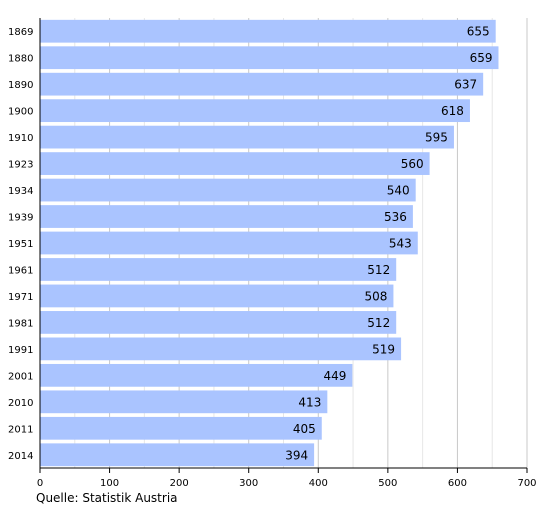 This screenshot has width=550, height=508. Describe the element at coordinates (481, 58) in the screenshot. I see `data-label-1880: 659` at that location.